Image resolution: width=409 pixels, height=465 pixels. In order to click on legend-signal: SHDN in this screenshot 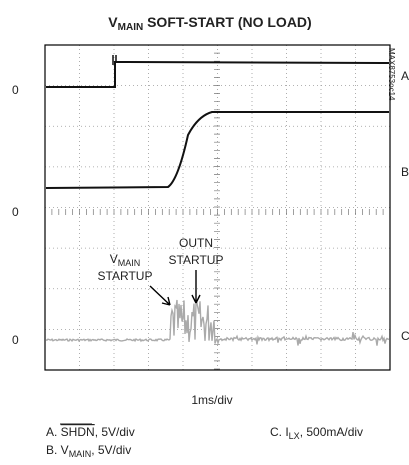, I will do `click(78, 432)`.